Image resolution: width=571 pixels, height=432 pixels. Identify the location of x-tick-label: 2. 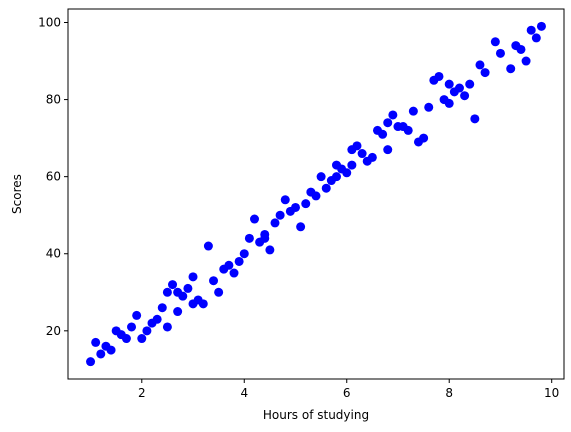
(142, 393).